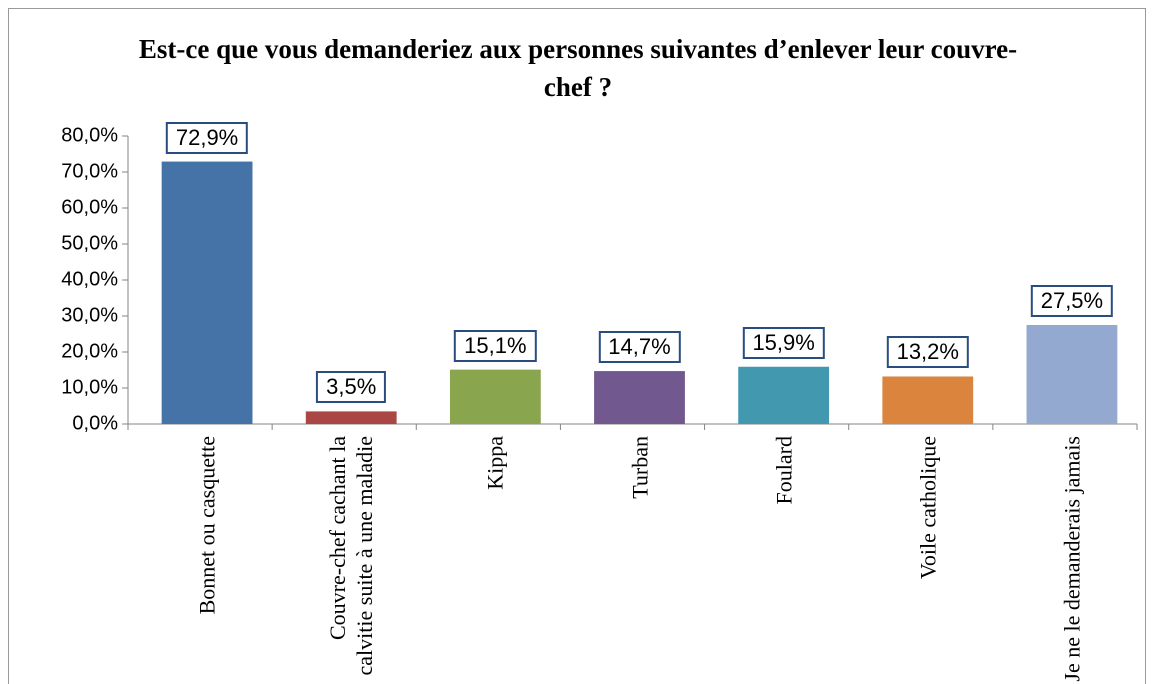 The image size is (1153, 684). Describe the element at coordinates (89, 243) in the screenshot. I see `y-tick-label: 50,0%` at that location.